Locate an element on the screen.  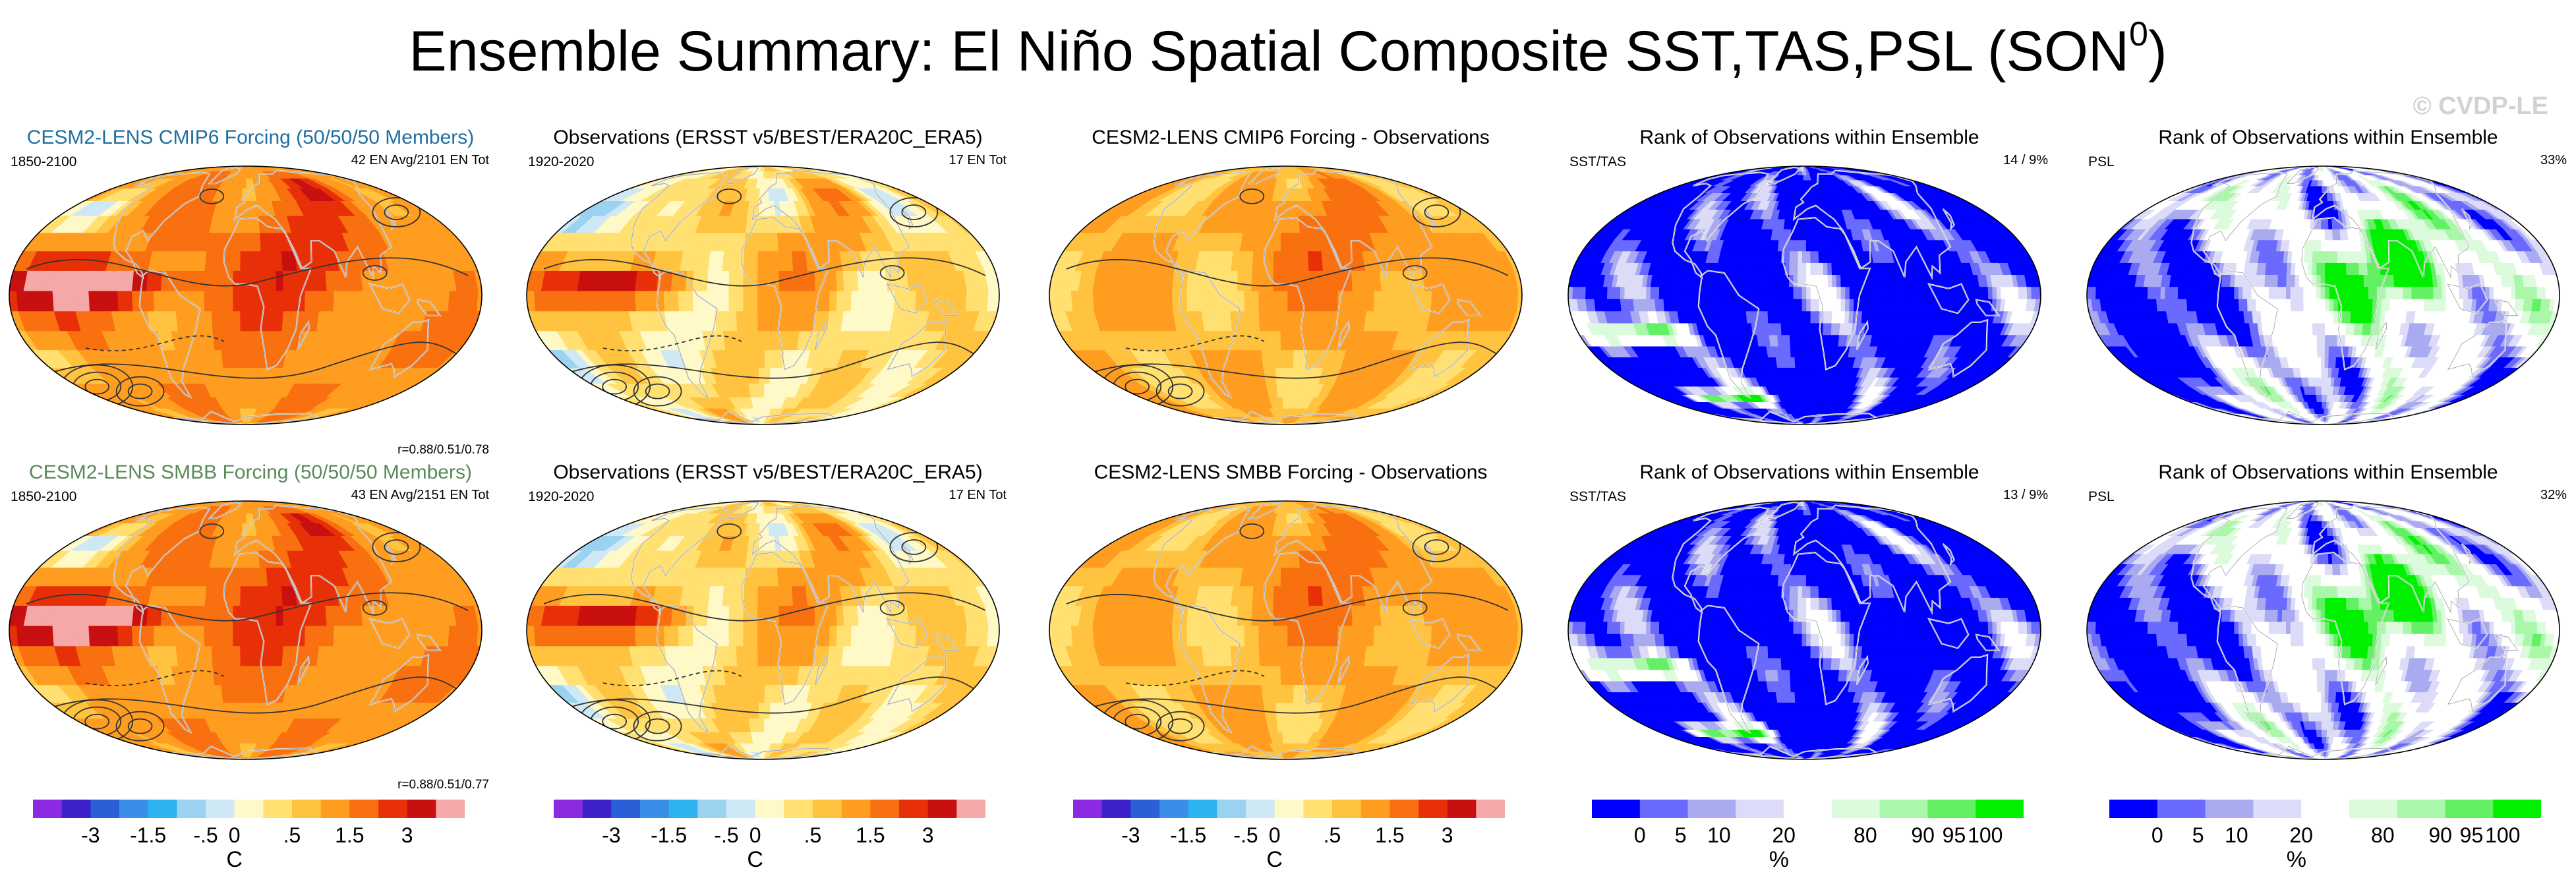
colorbar: 0 5 10 20 80 90 95 100% is located at coordinates (2326, 839).